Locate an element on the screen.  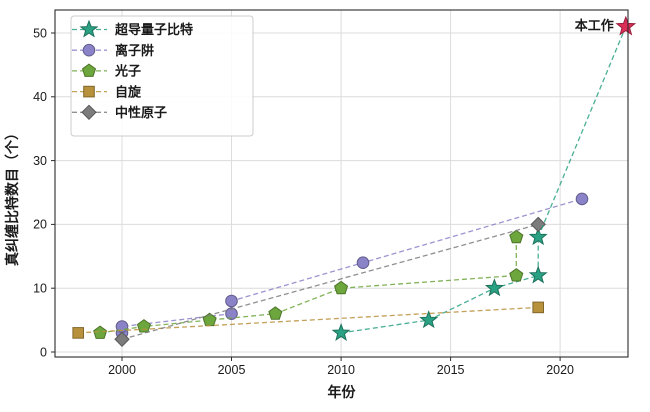
legend-marker-photon is located at coordinates (89, 70).